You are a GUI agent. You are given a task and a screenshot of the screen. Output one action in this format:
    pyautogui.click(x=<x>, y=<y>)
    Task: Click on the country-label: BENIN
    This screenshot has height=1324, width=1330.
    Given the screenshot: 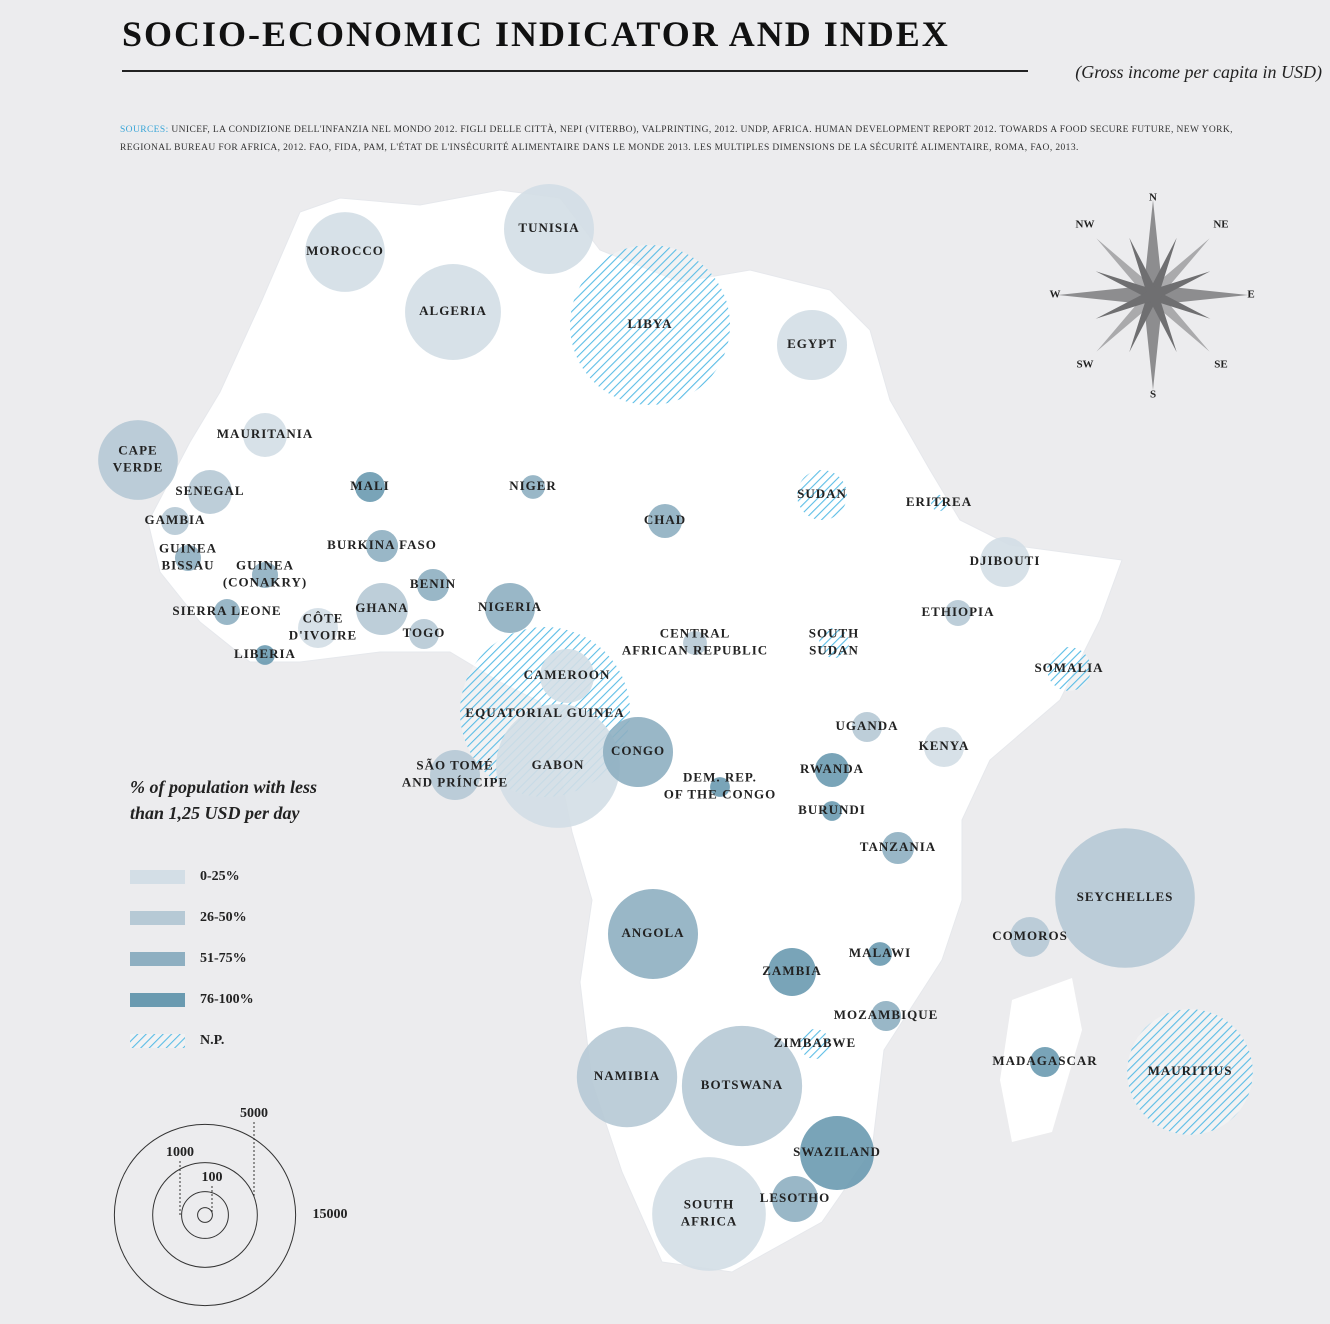 What is the action you would take?
    pyautogui.click(x=433, y=583)
    